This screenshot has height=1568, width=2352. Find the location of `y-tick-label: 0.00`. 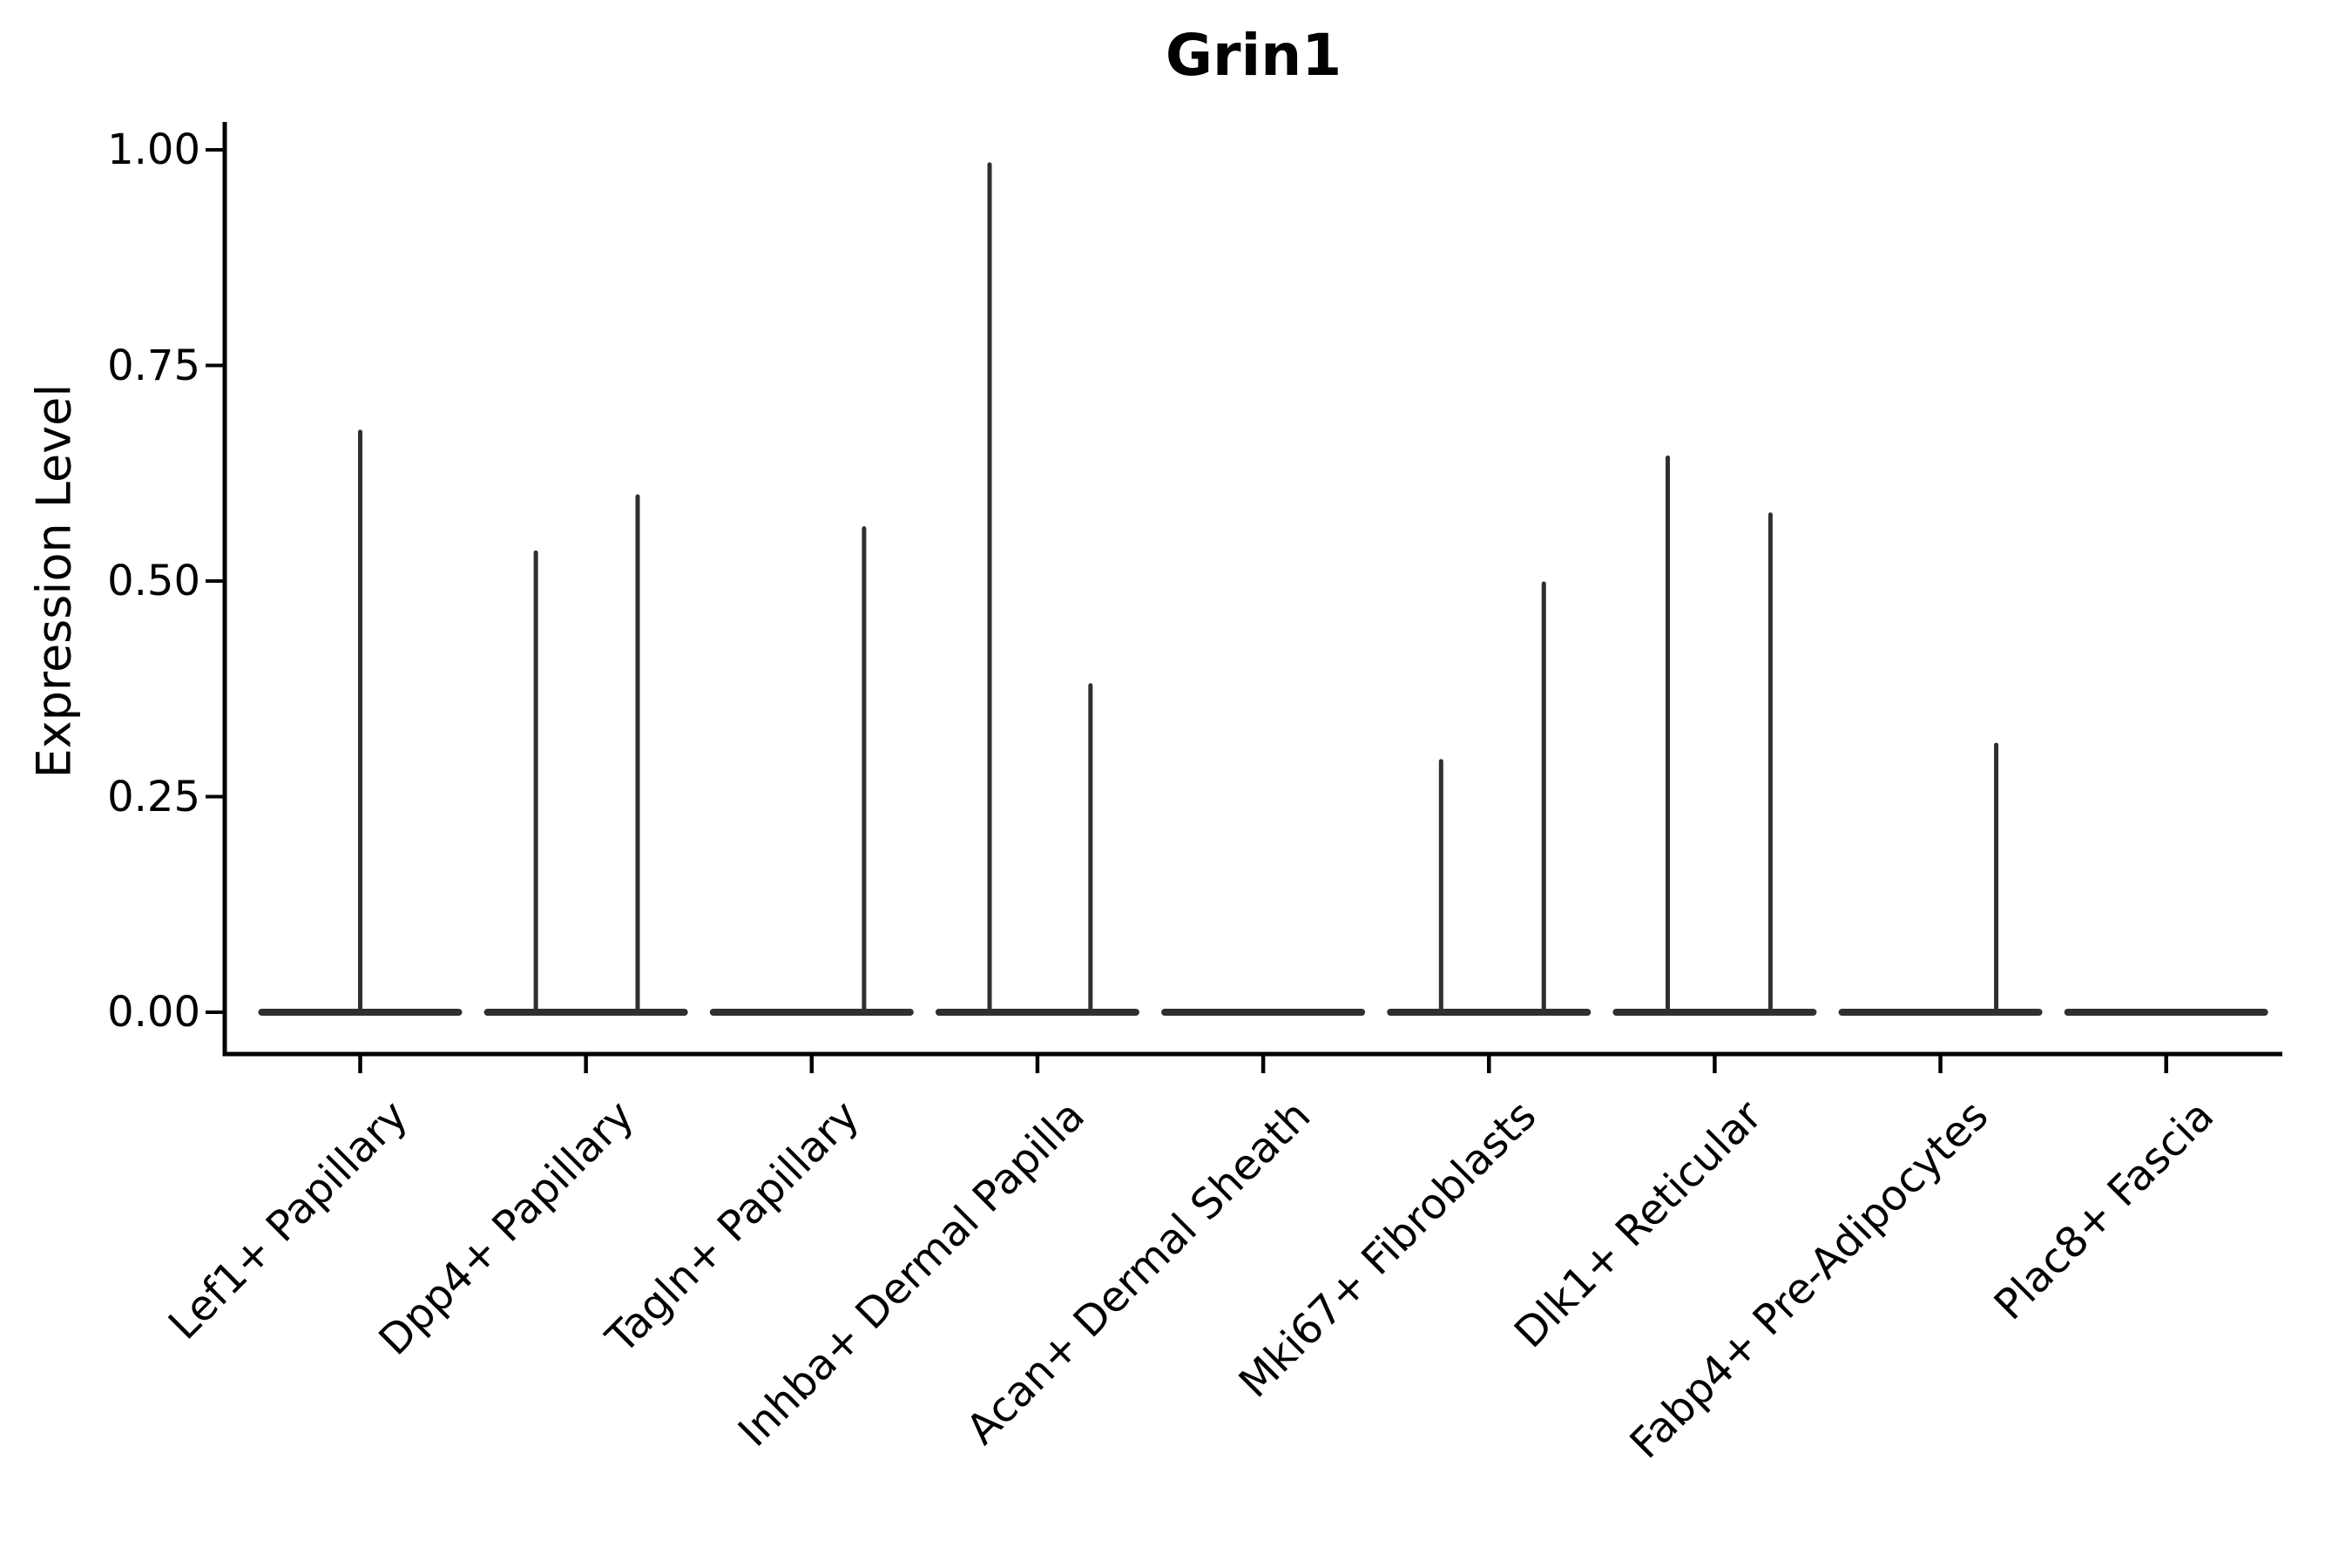

y-tick-label: 0.00 is located at coordinates (153, 1013).